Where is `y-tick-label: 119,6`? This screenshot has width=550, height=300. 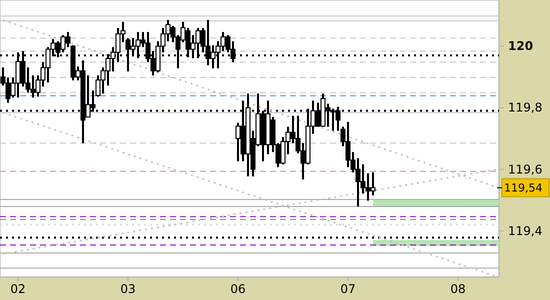
y-tick-label: 119,6 is located at coordinates (525, 169).